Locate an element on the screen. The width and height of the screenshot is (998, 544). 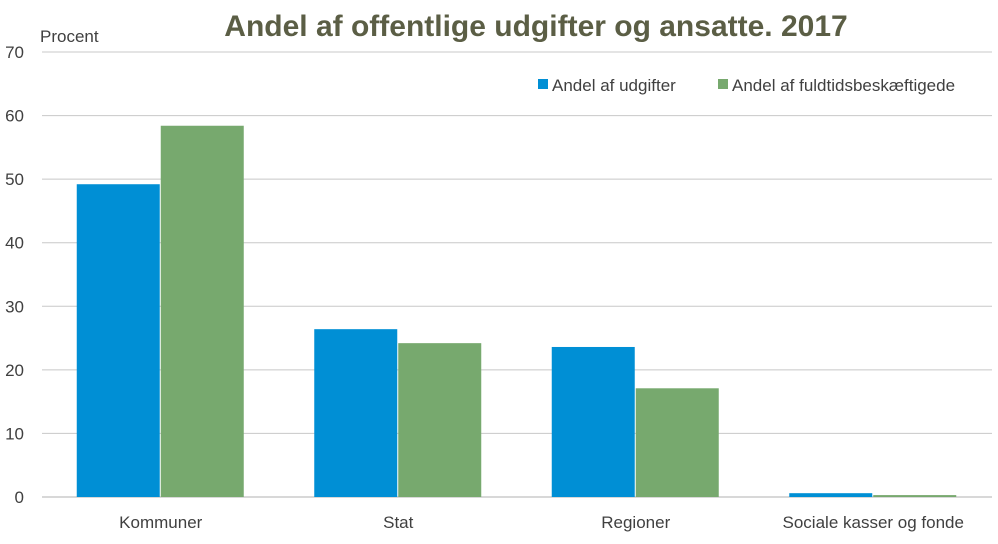
y-tick-label: 10 is located at coordinates (14, 433).